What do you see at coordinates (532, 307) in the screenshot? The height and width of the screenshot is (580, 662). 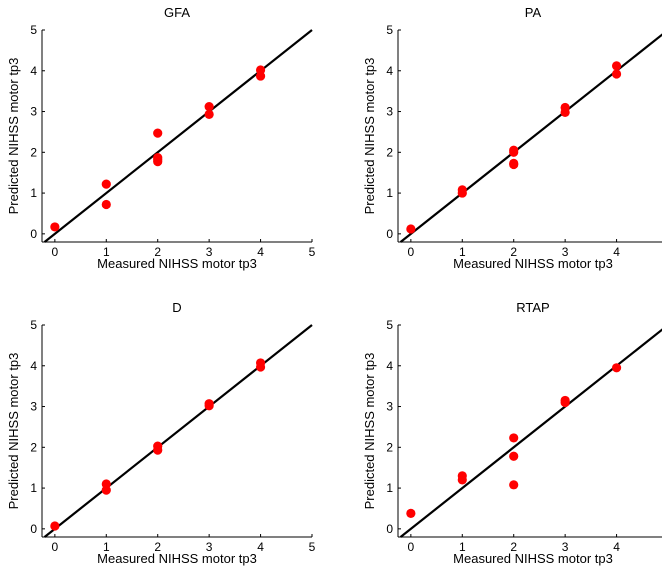 I see `chart-title: RTAP` at bounding box center [532, 307].